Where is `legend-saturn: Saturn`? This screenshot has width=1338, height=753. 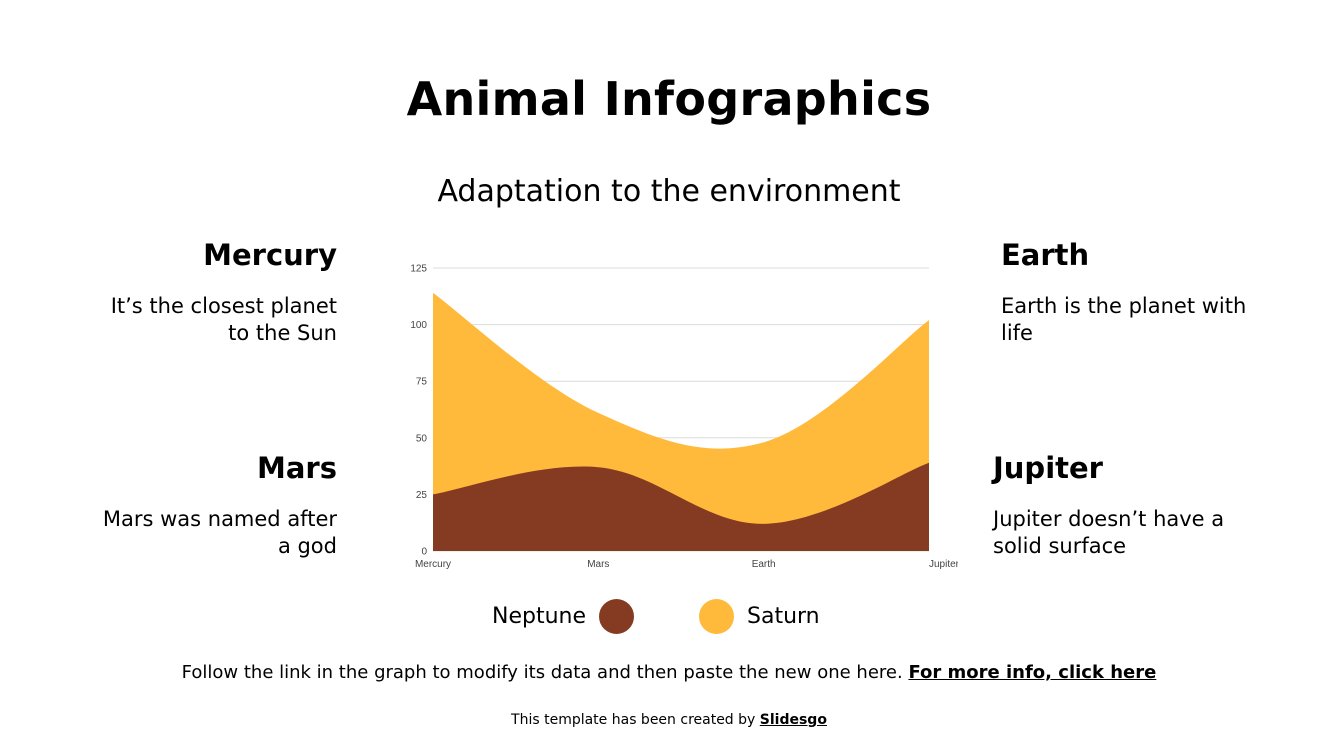 legend-saturn: Saturn is located at coordinates (759, 616).